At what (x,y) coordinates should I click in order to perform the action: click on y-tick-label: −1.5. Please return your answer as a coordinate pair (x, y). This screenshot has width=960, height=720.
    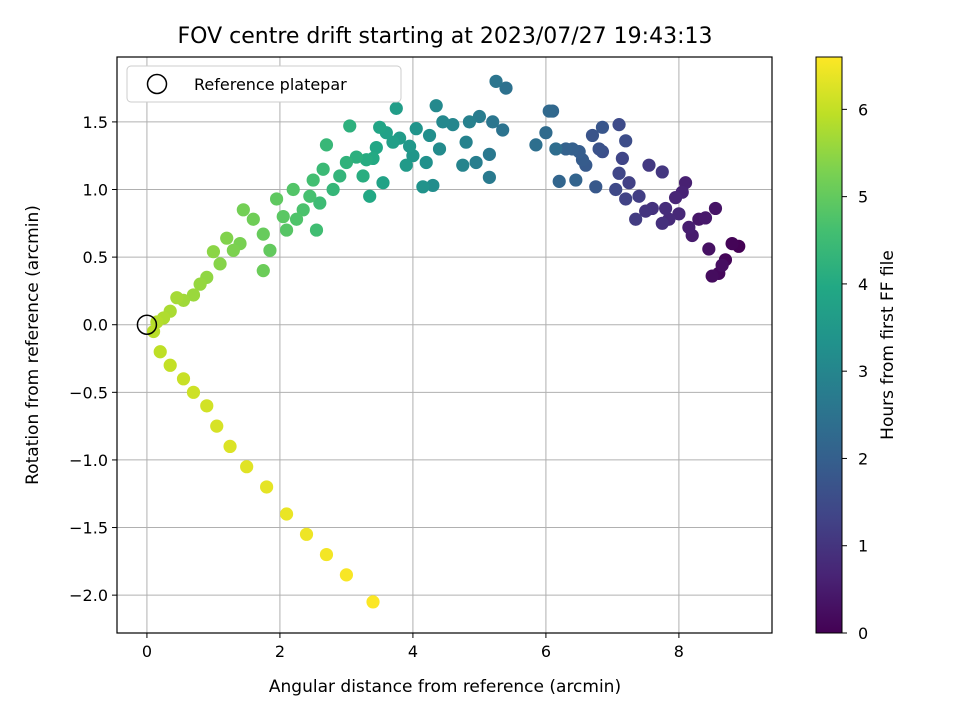
    Looking at the image, I should click on (88, 528).